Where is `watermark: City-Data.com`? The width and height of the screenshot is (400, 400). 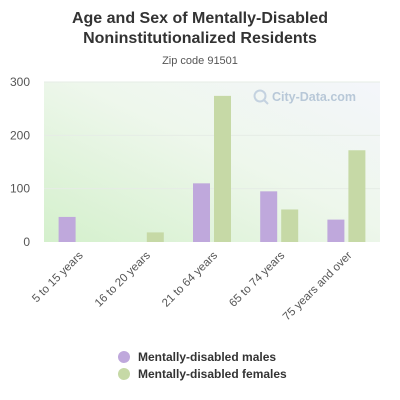 watermark: City-Data.com is located at coordinates (304, 97).